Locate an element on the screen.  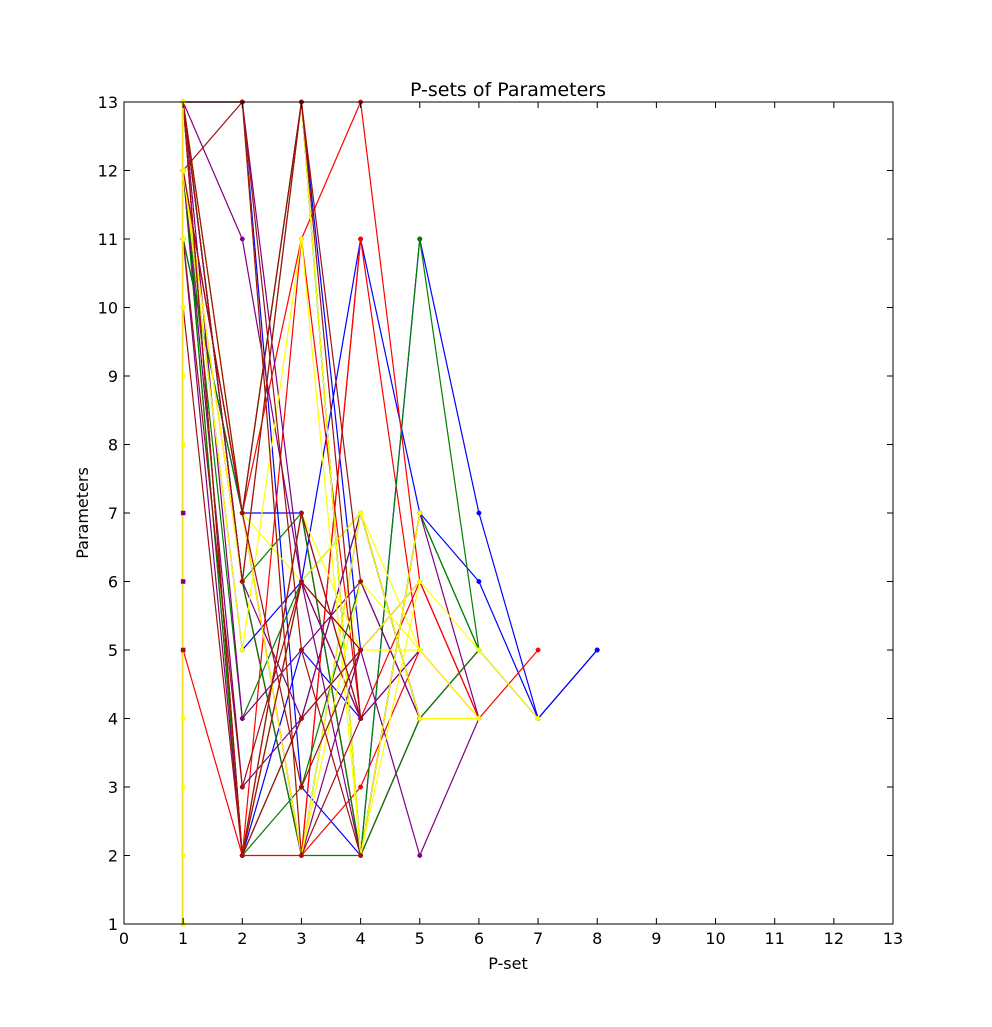
x-tick-label: 5 is located at coordinates (420, 938).